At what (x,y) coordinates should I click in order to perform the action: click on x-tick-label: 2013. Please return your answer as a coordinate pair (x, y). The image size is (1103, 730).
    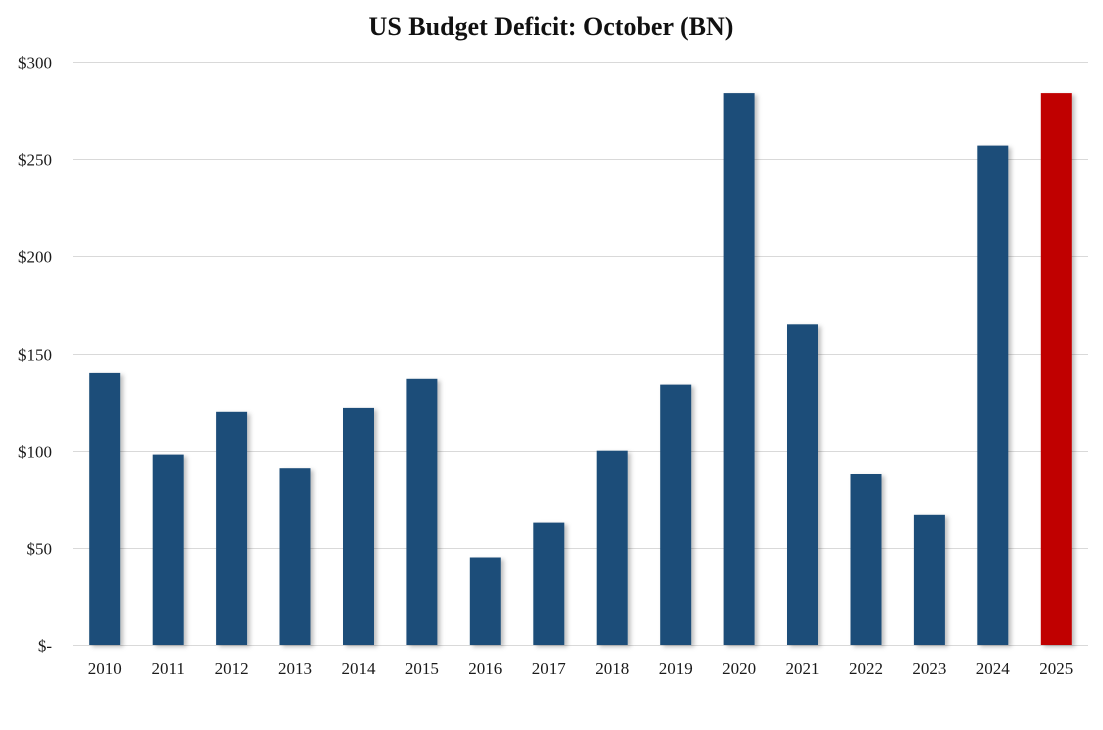
    Looking at the image, I should click on (295, 668).